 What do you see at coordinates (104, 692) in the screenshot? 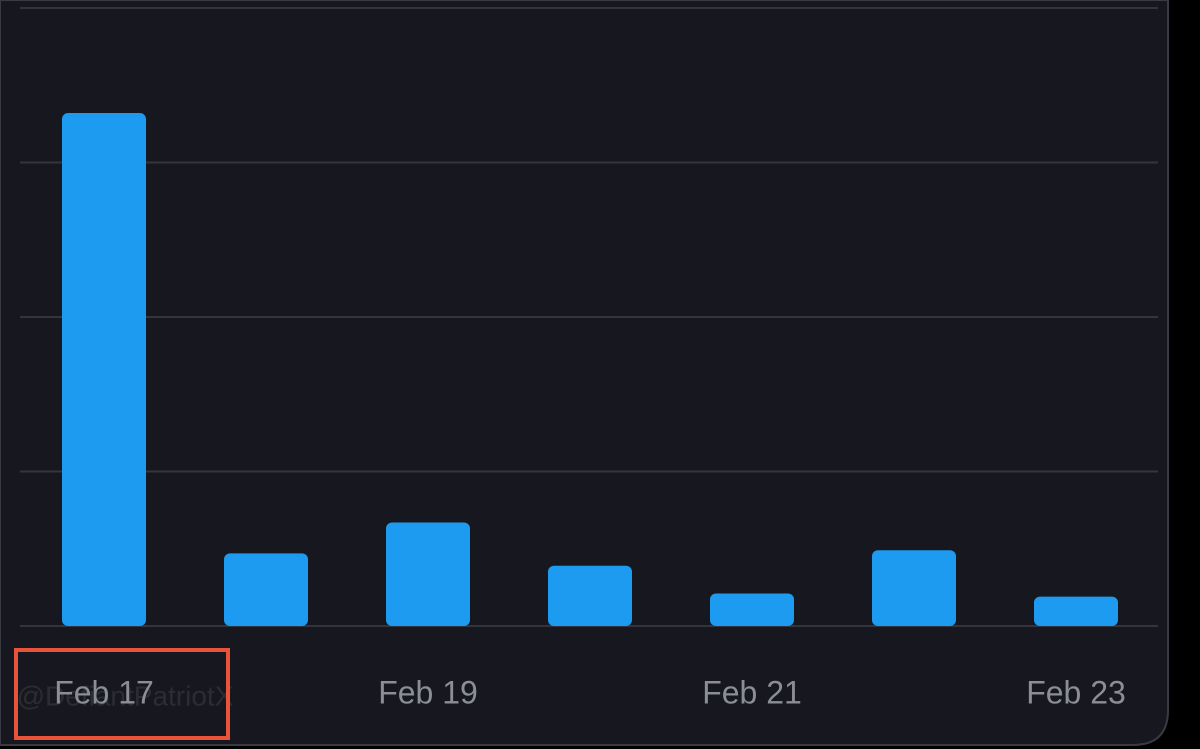
I see `x-tick-label: Feb 17` at bounding box center [104, 692].